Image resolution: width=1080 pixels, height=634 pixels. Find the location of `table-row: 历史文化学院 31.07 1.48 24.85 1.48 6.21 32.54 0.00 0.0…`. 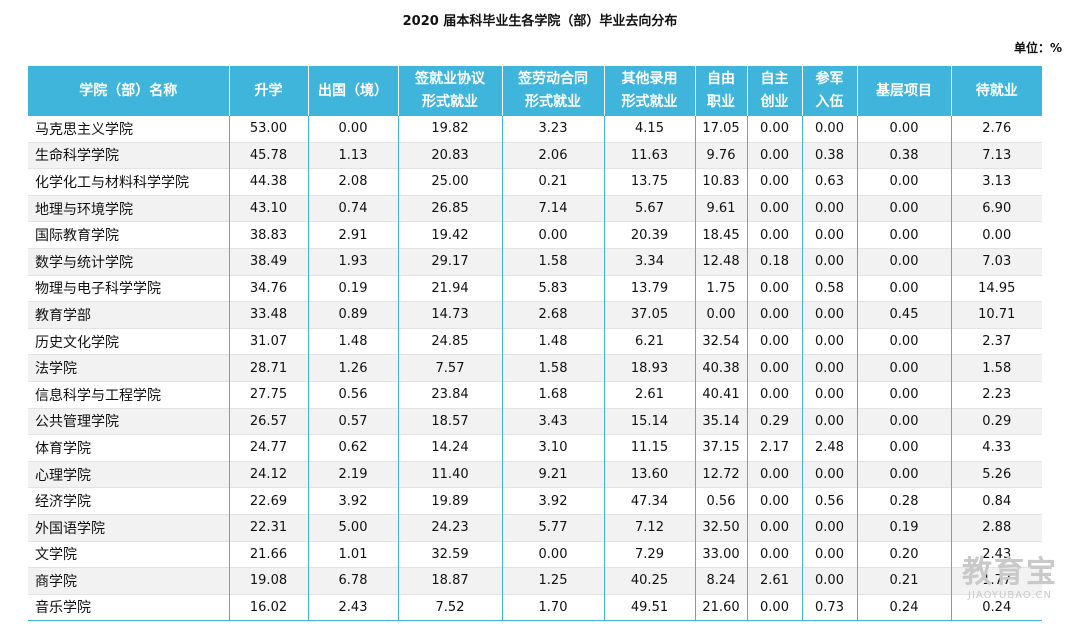

table-row: 历史文化学院 31.07 1.48 24.85 1.48 6.21 32.54 0.00 0.0… is located at coordinates (535, 341).